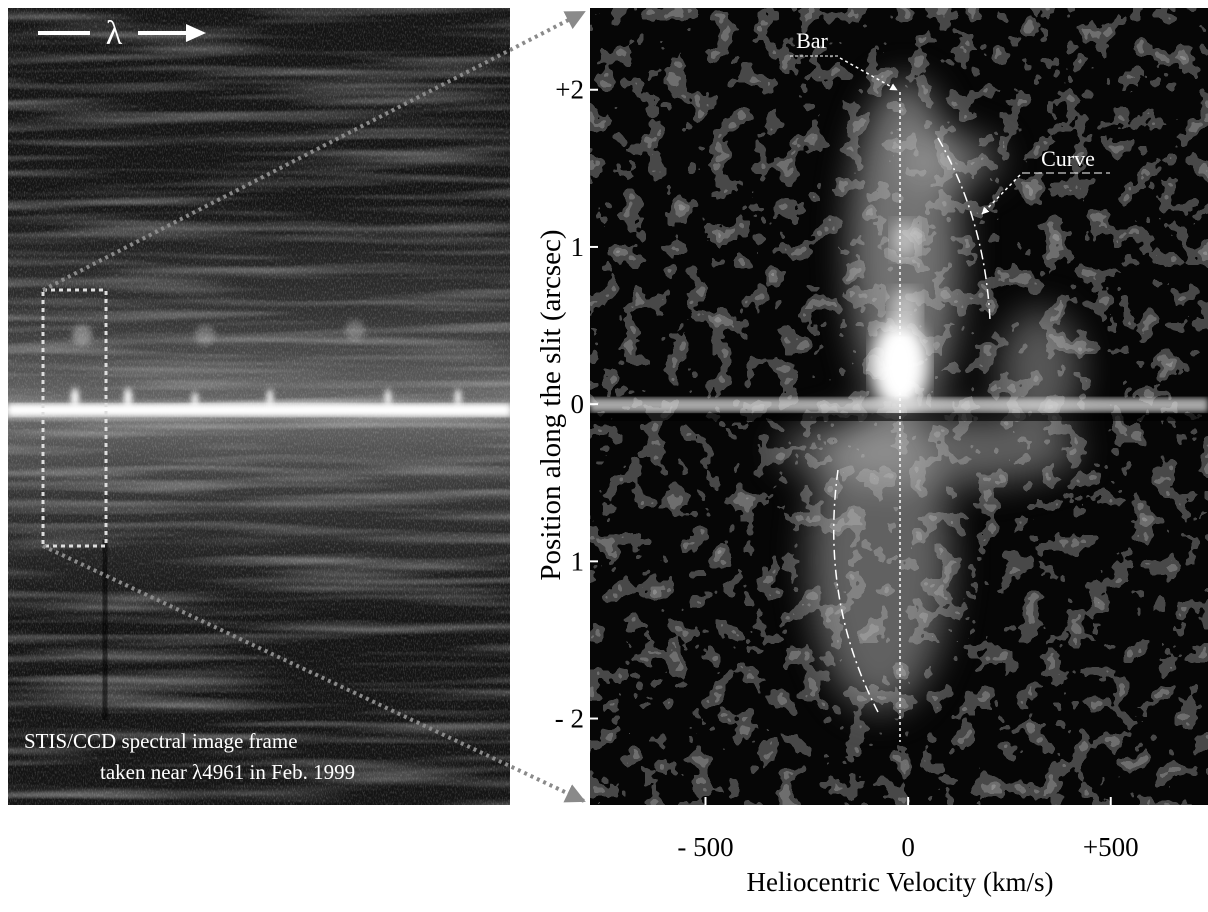 This screenshot has width=1208, height=912. I want to click on wavelength-label: λ, so click(114, 33).